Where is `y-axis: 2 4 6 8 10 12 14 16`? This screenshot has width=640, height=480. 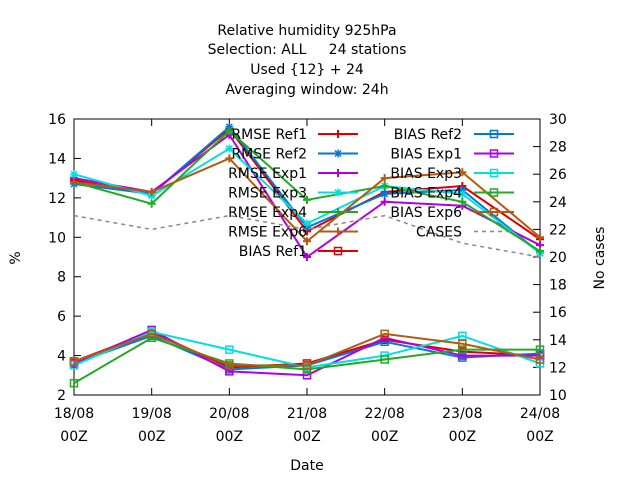
y-axis: 2 4 6 8 10 12 14 16 is located at coordinates (64, 258).